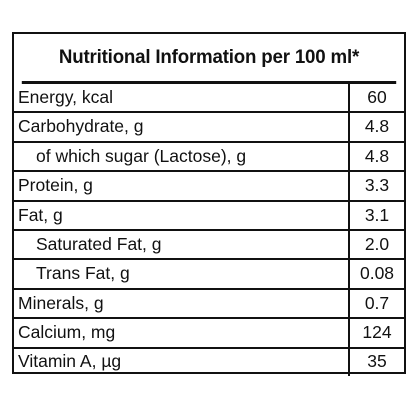 This screenshot has width=420, height=420. I want to click on nutrient-name: Carbohydrate, g, so click(182, 127).